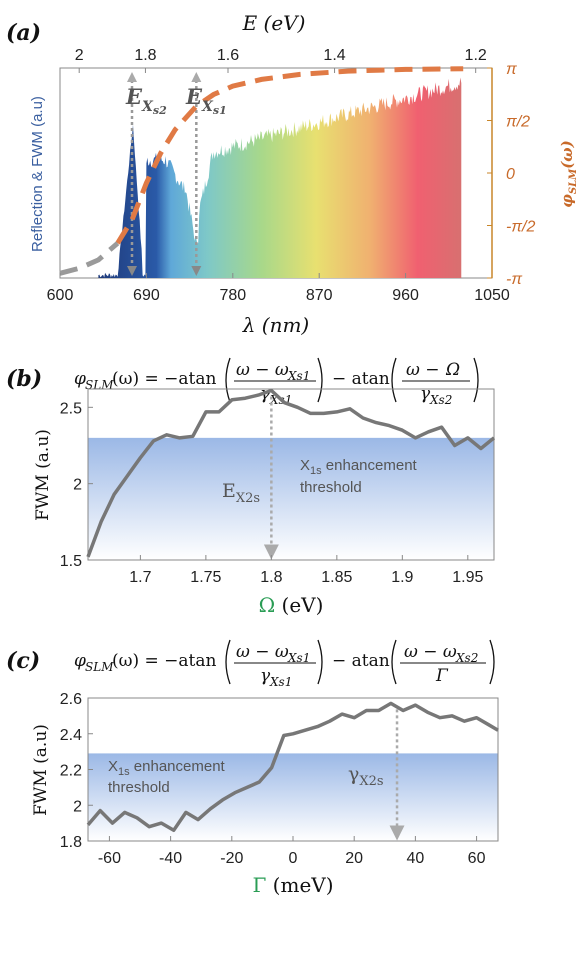  I want to click on panel-c-x-tick-label: -20, so click(231, 858).